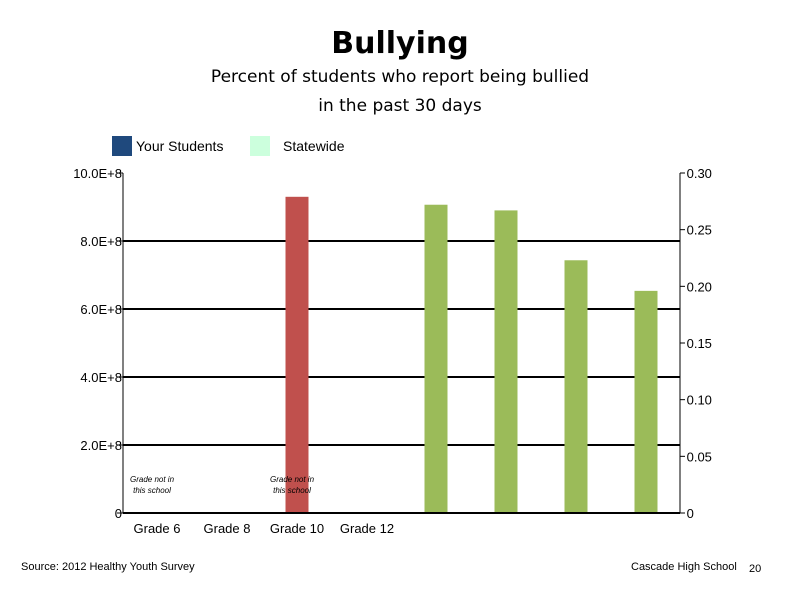 The width and height of the screenshot is (800, 600). Describe the element at coordinates (97, 173) in the screenshot. I see `left-axis-tick-label: 10.0E+8` at that location.